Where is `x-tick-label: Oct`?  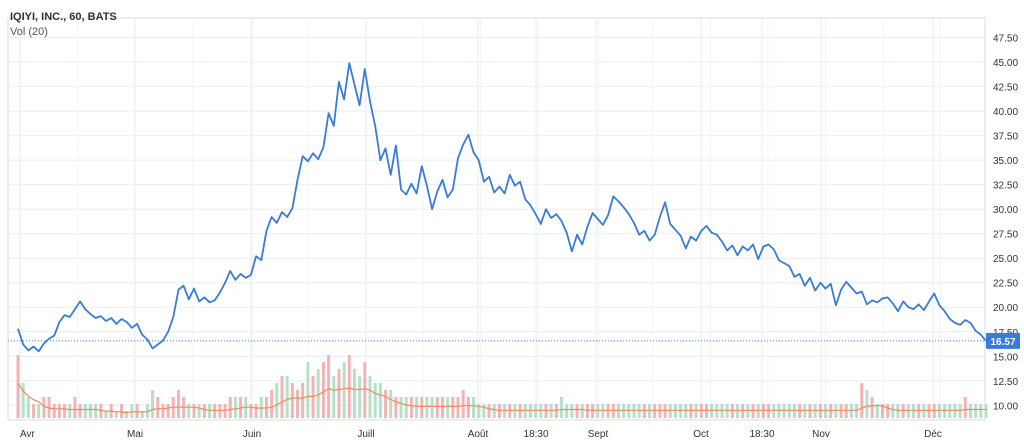 x-tick-label: Oct is located at coordinates (701, 434).